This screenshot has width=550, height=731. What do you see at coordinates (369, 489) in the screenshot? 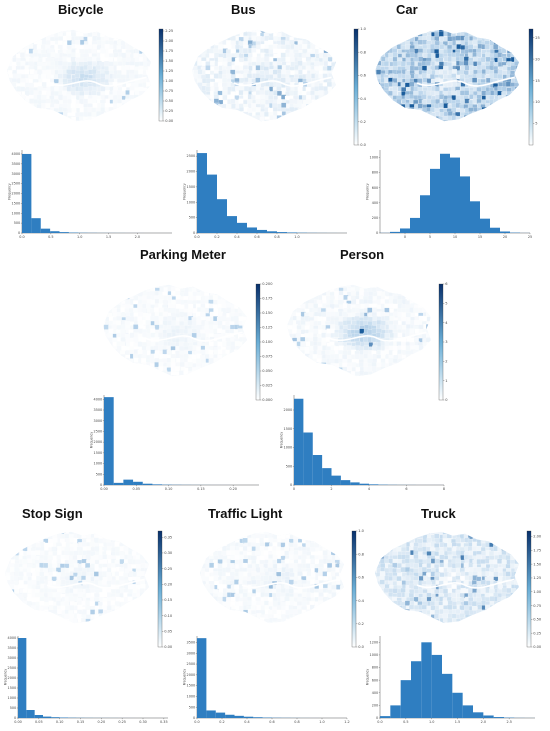
I see `x-tick-label: 4` at bounding box center [369, 489].